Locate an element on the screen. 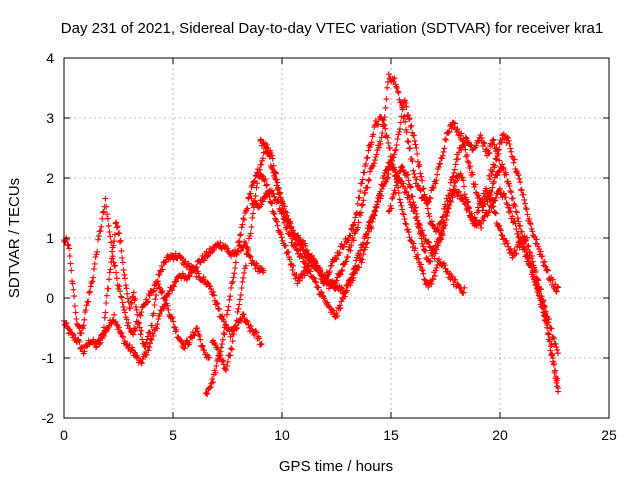 This screenshot has height=480, width=640. y-tick-label: 0 is located at coordinates (50, 298).